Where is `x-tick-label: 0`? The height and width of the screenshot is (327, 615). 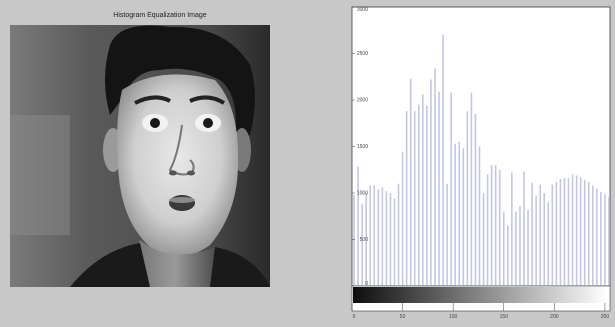 x-tick-label: 0 is located at coordinates (354, 317).